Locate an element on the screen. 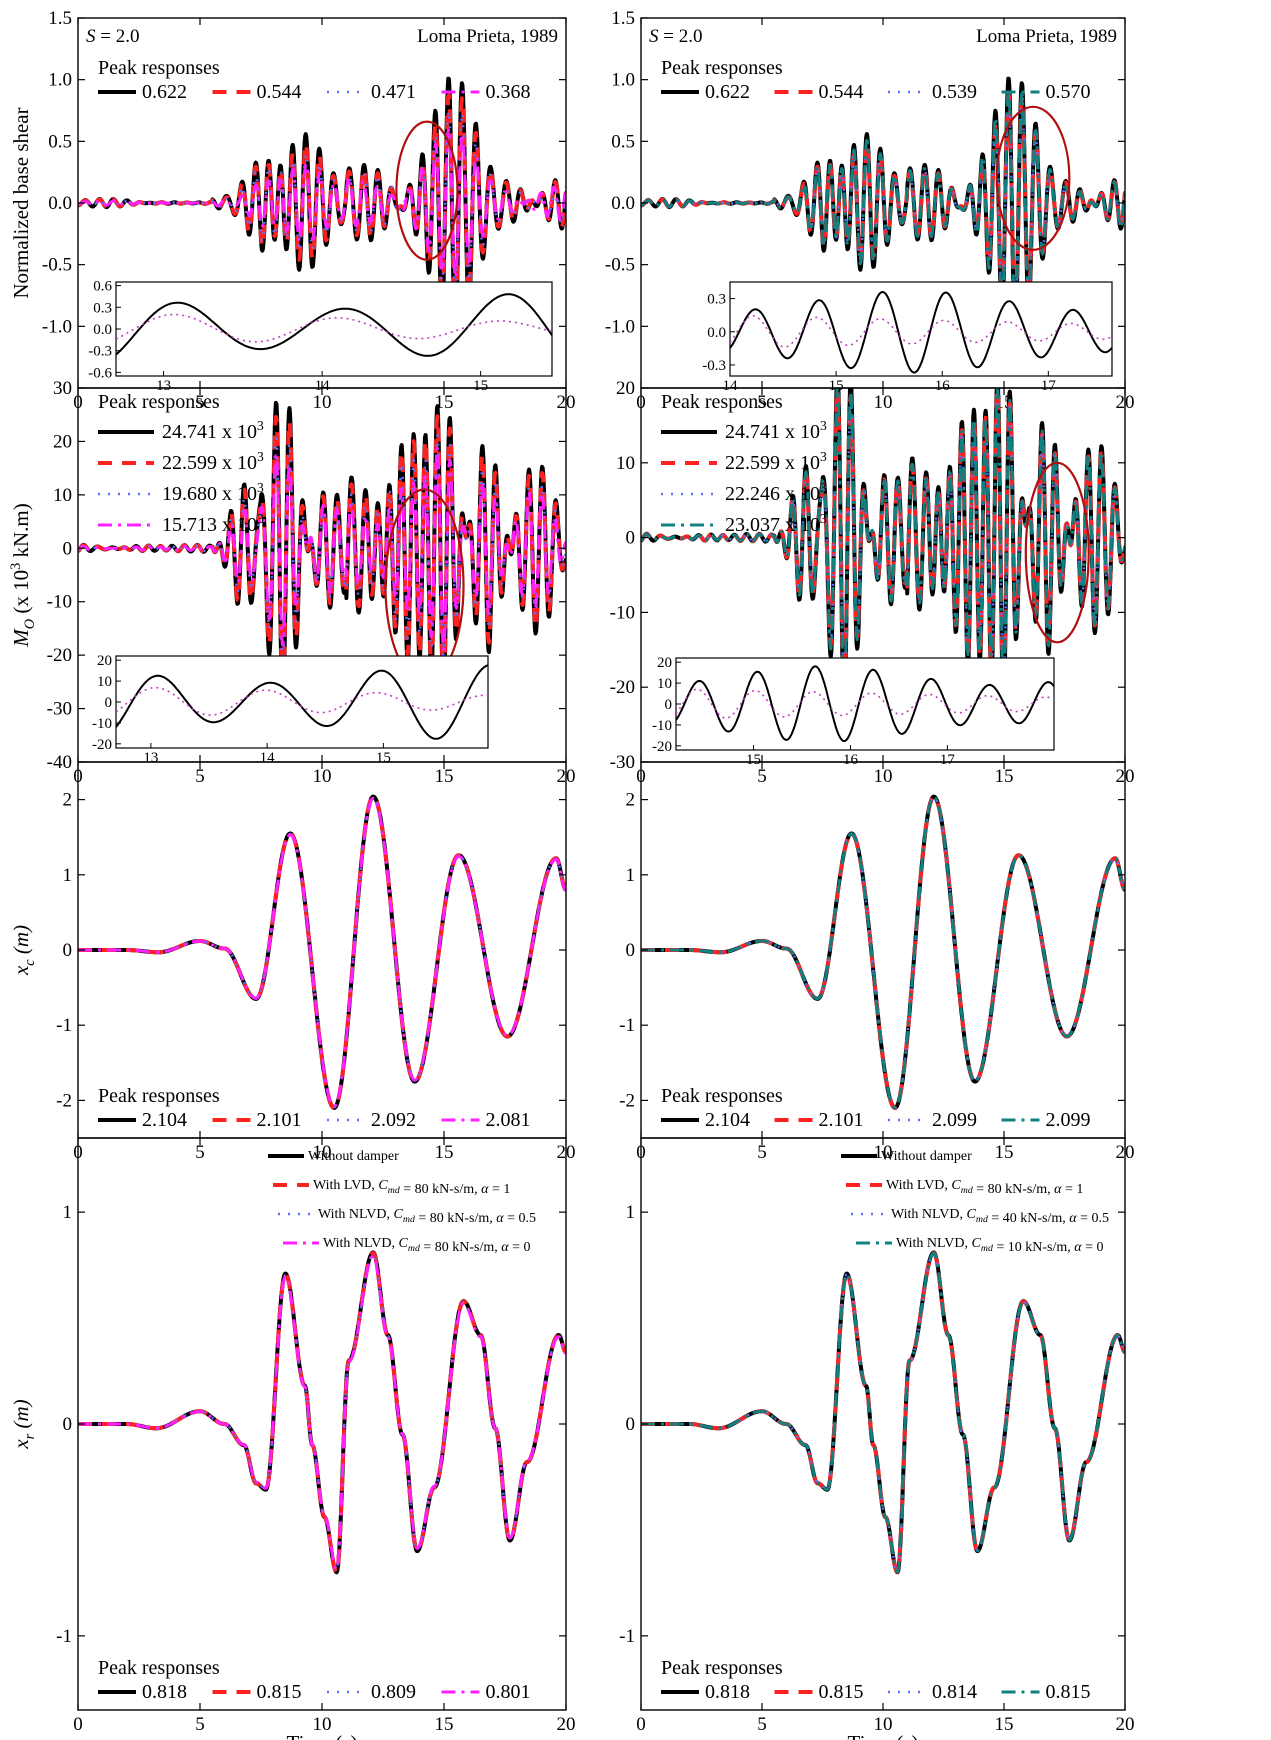  y-tick-label: -2 is located at coordinates (627, 1100).